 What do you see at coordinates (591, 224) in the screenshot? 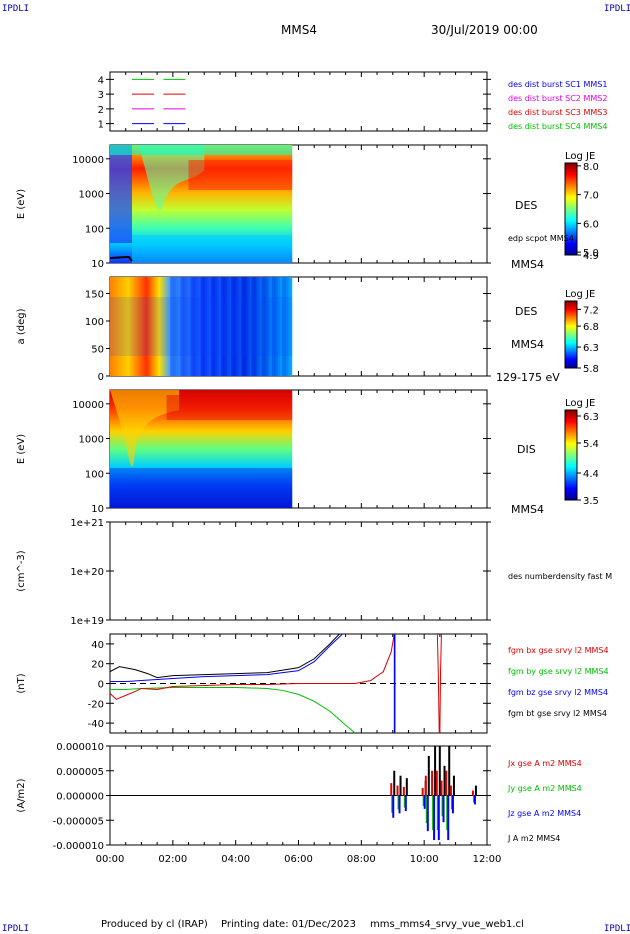
I see `colorbar-tick-label: 6.0` at bounding box center [591, 224].